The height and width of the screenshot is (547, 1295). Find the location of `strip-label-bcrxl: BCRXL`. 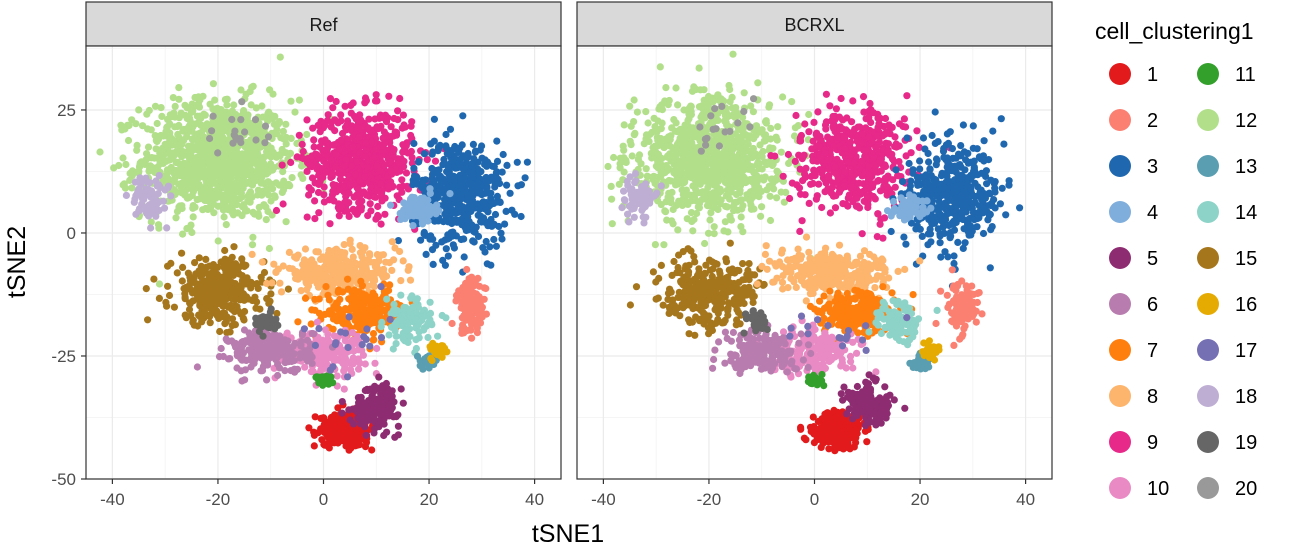

strip-label-bcrxl: BCRXL is located at coordinates (814, 25).